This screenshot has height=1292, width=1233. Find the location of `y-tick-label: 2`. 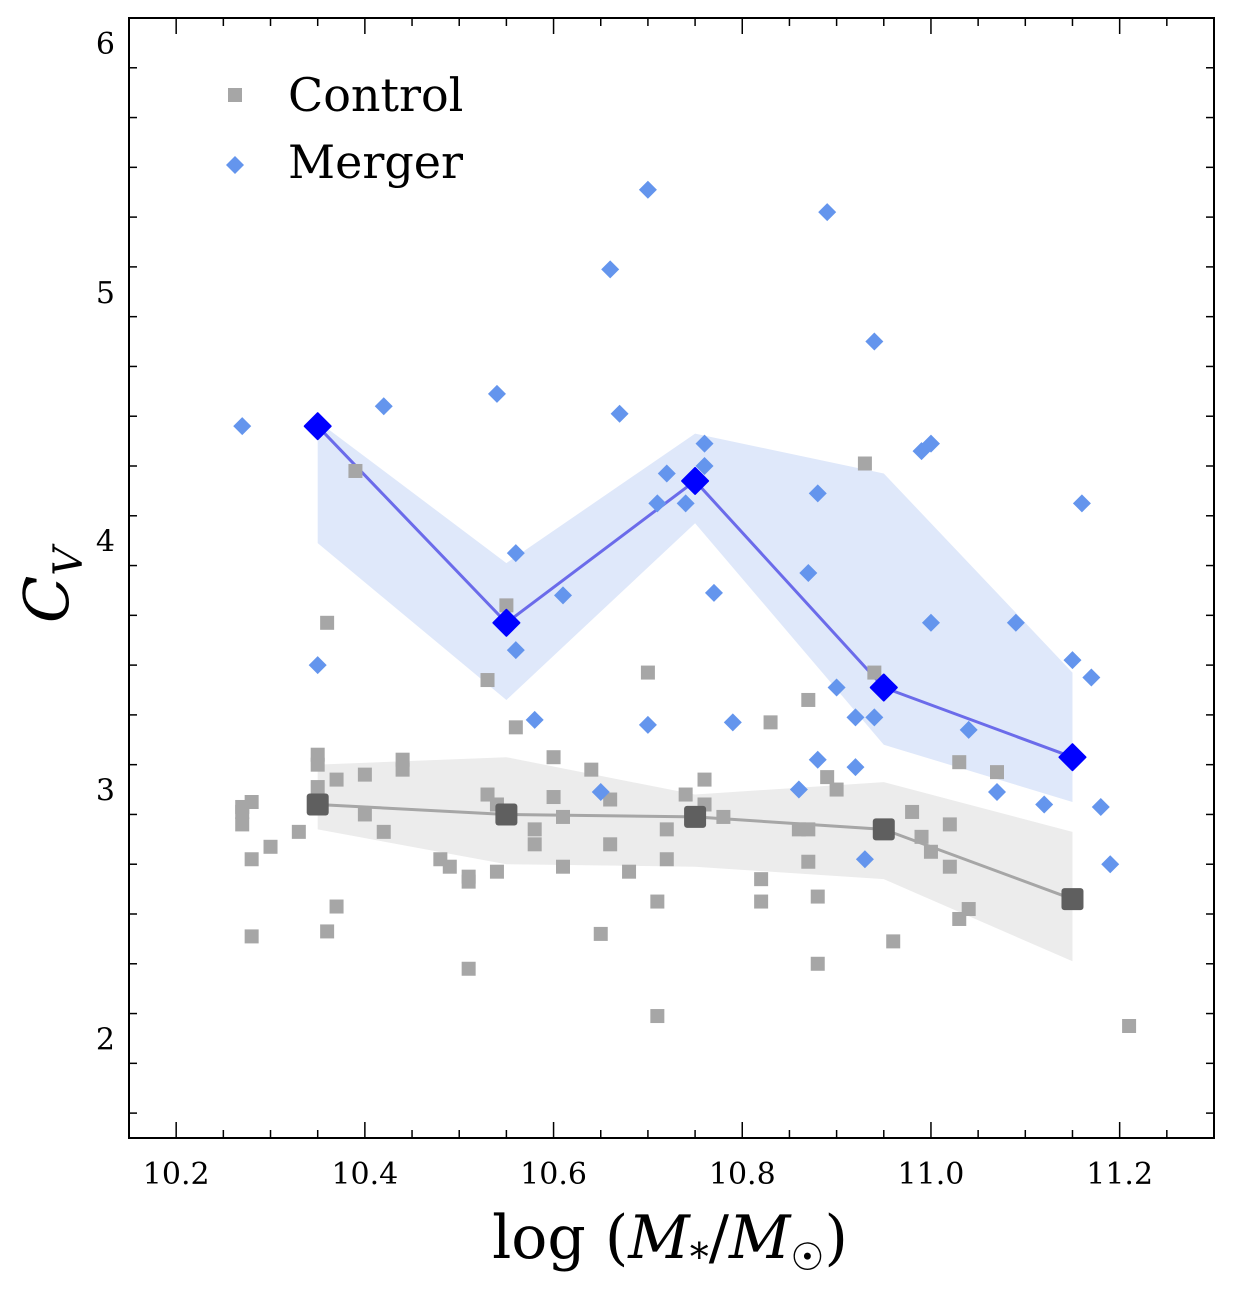

y-tick-label: 2 is located at coordinates (105, 1039).